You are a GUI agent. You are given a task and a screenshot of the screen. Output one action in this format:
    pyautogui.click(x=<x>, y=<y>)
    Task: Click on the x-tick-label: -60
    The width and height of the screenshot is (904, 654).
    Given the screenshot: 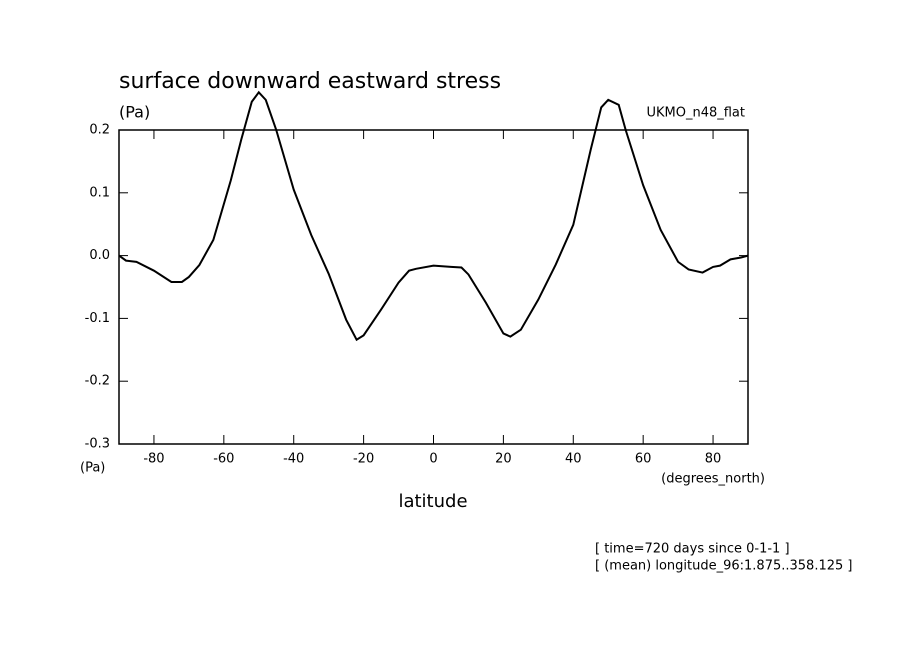 What is the action you would take?
    pyautogui.click(x=223, y=459)
    